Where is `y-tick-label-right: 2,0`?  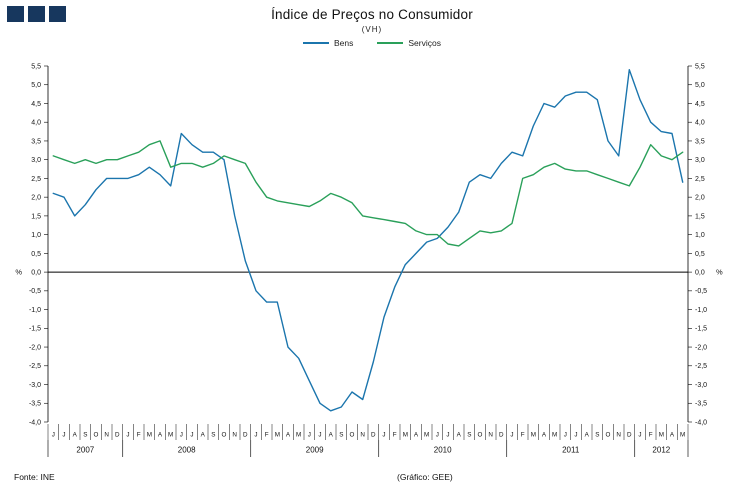
y-tick-label-right: 2,0 is located at coordinates (700, 198).